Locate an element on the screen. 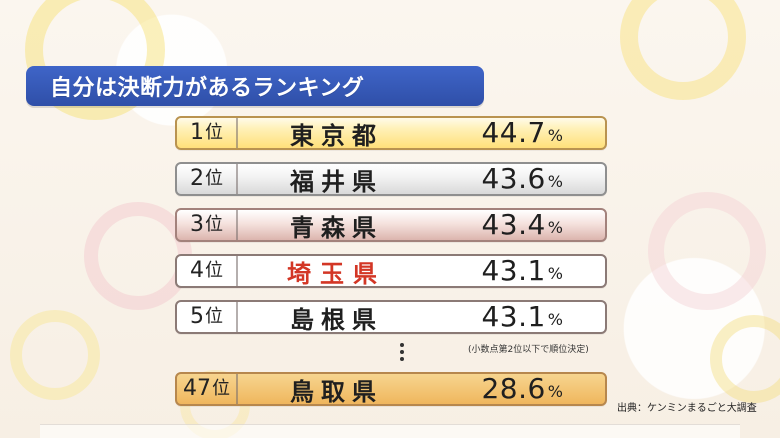  value-cell: 43.6 % is located at coordinates (504, 179).